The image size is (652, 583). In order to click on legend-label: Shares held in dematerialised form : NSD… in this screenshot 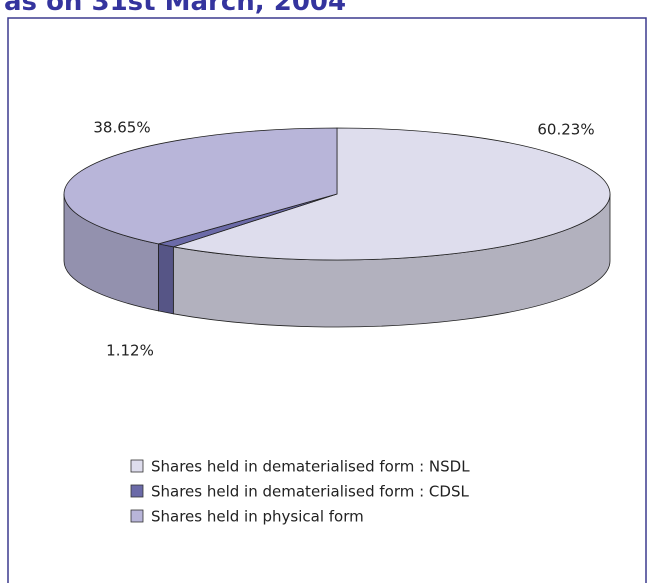, I will do `click(310, 467)`.